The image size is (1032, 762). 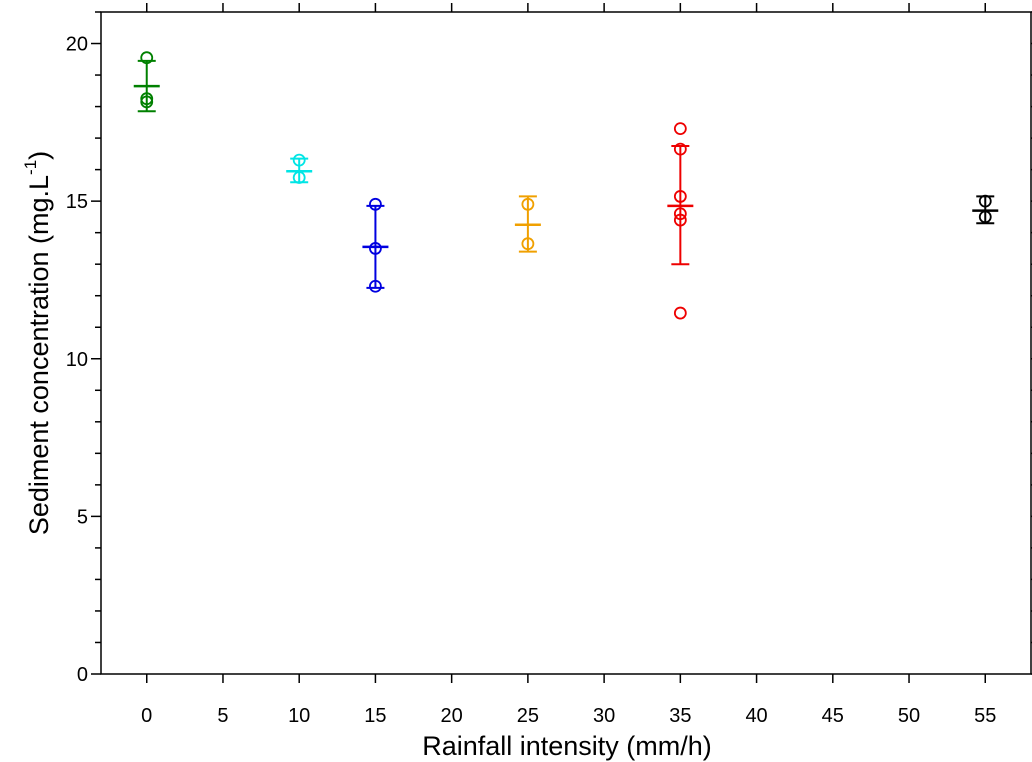 I want to click on y-tick-label: 5, so click(x=82, y=517).